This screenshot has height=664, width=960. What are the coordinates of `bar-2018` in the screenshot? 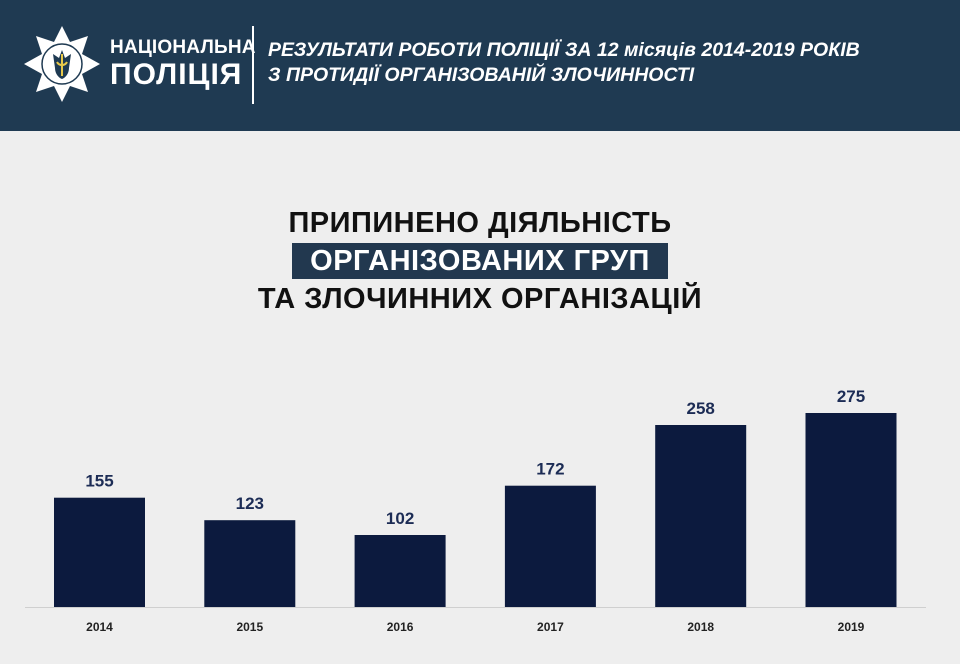 It's located at (701, 516).